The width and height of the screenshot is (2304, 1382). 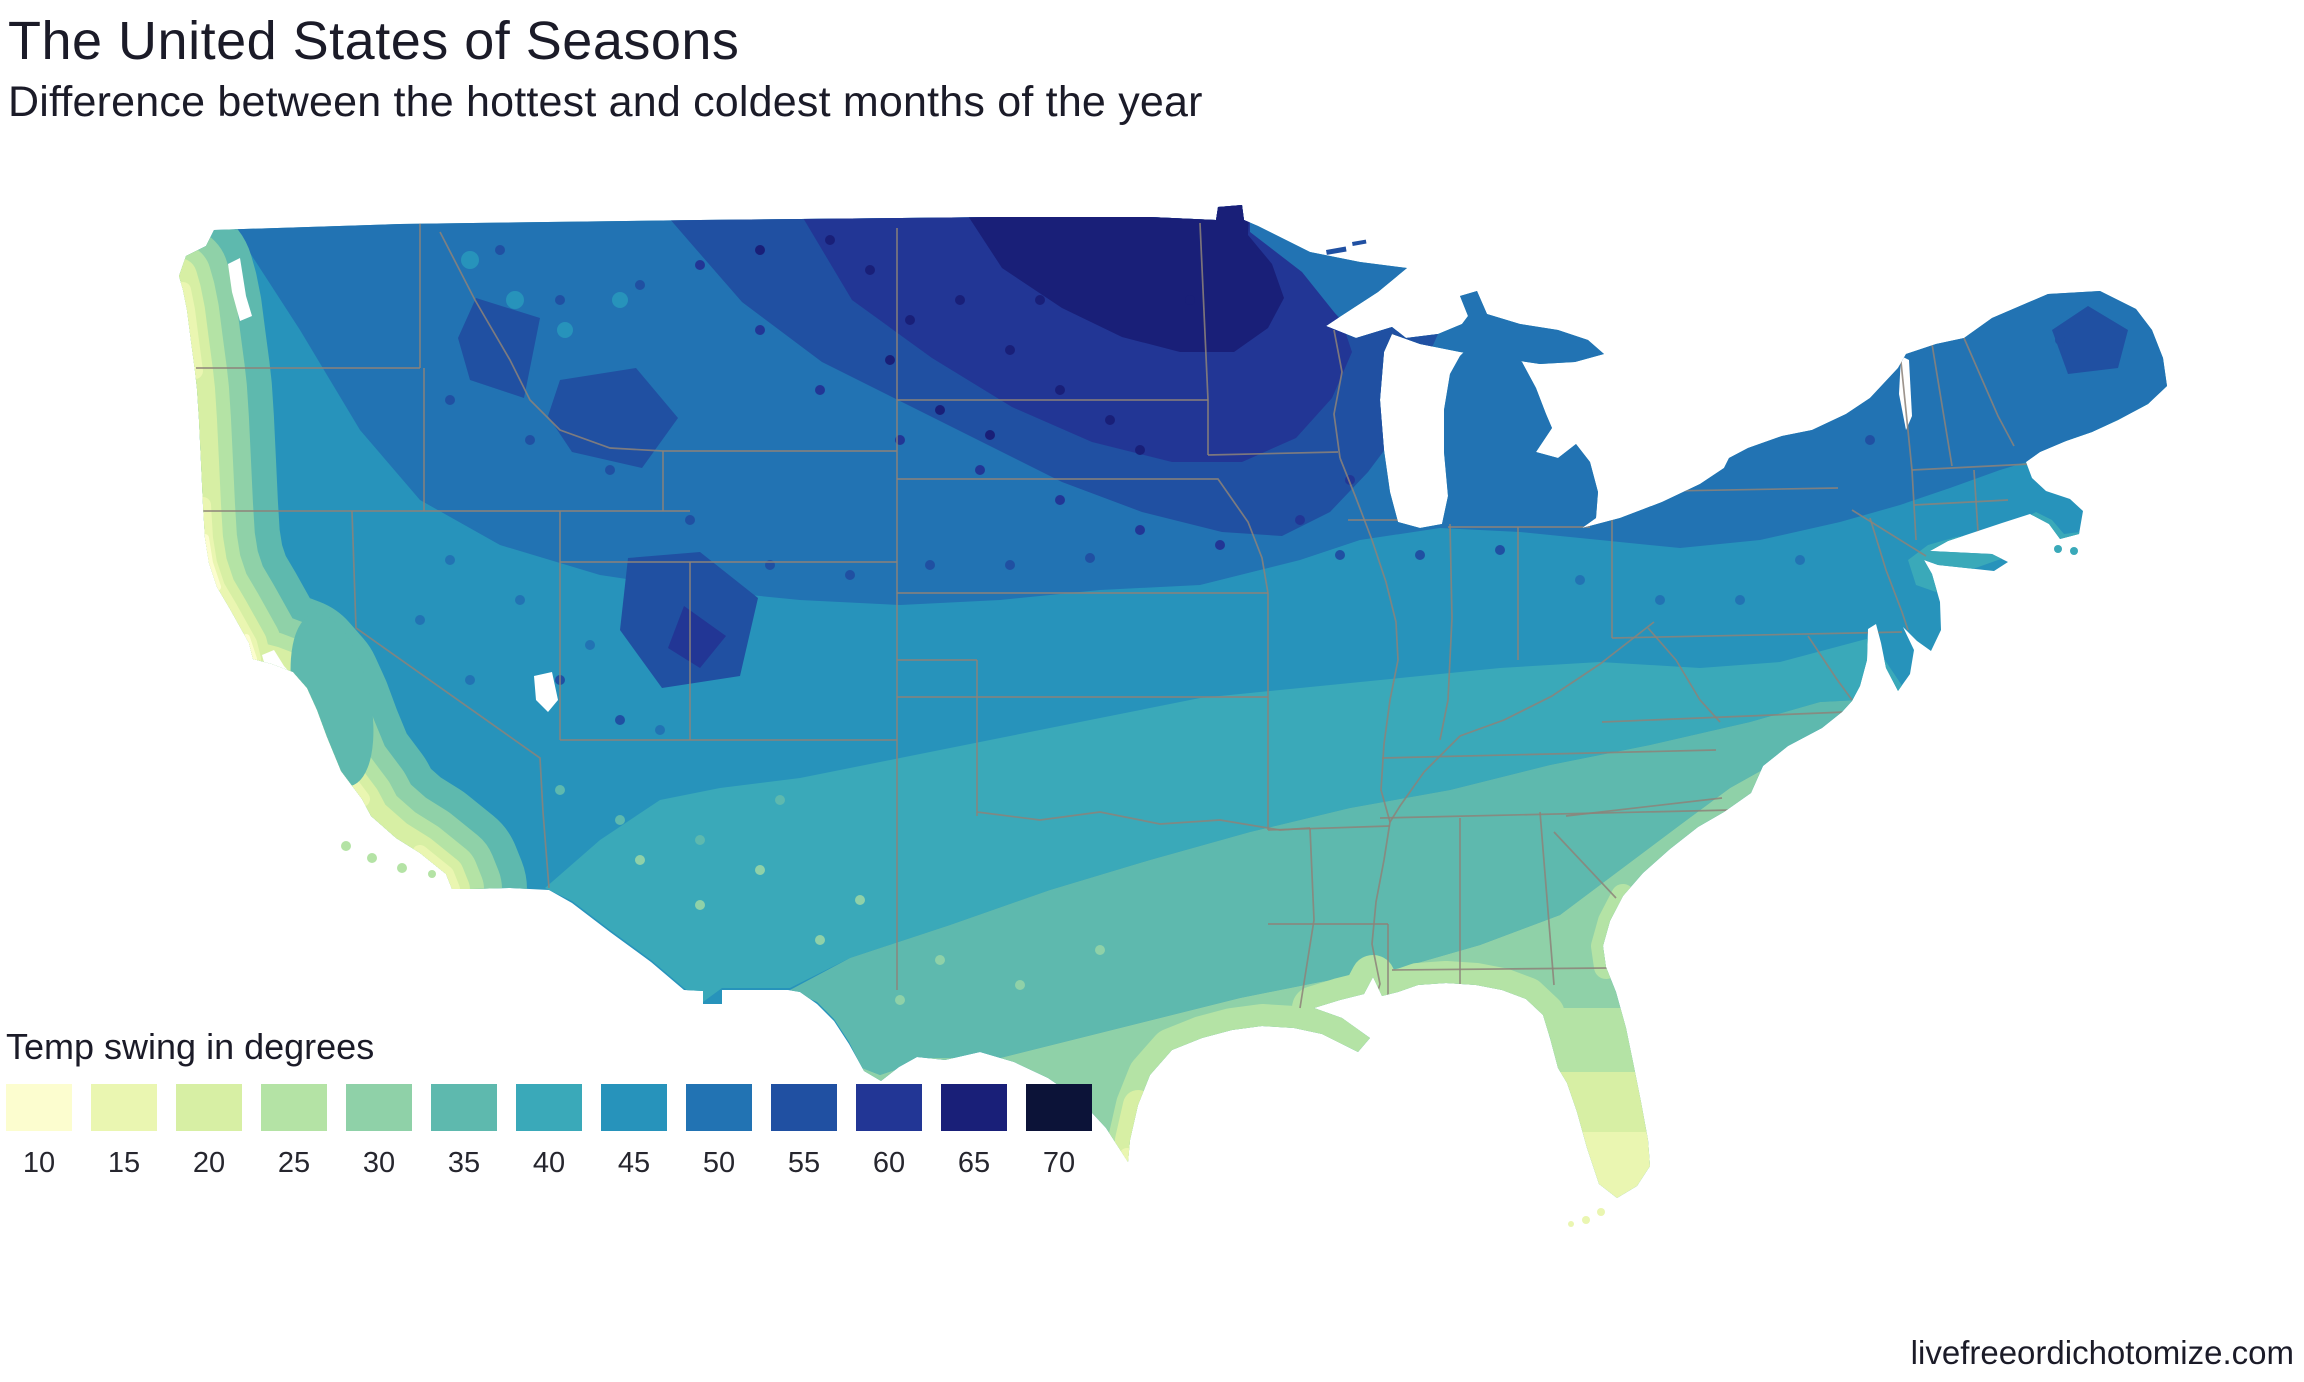 I want to click on florida-gradient, so click(x=1603, y=1103).